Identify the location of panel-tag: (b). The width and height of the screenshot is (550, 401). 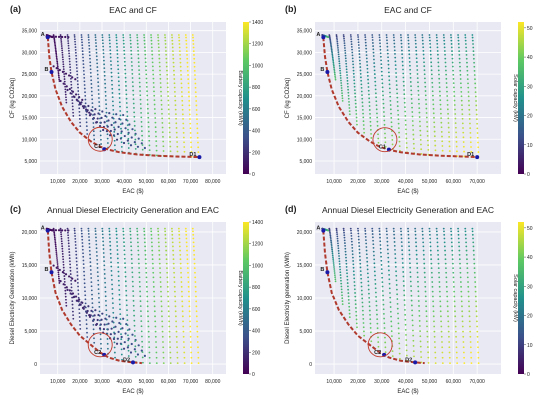
(291, 9).